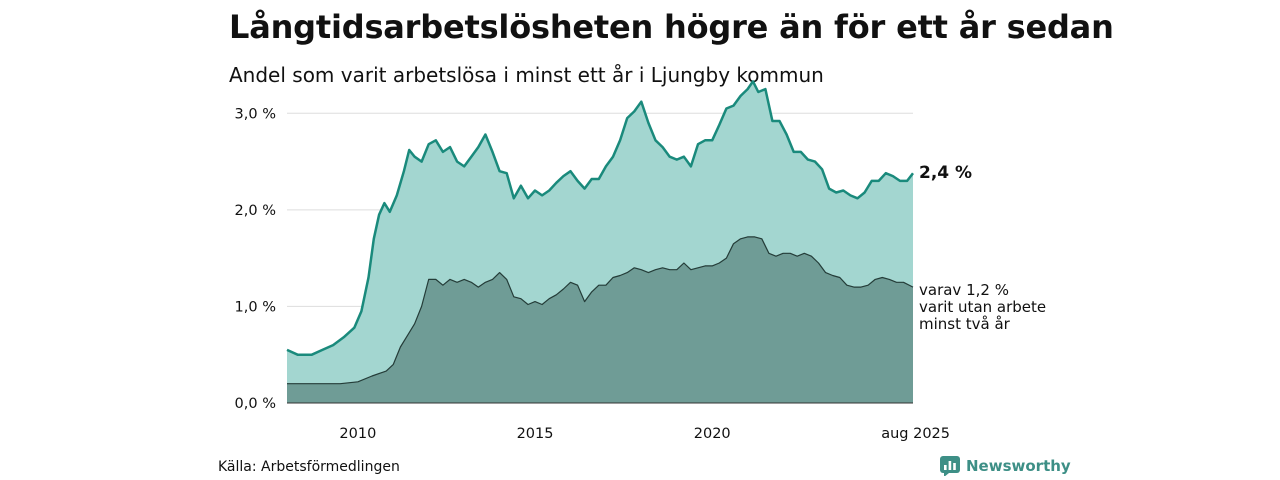 The image size is (1280, 480). I want to click on y-tick-label: 0,0 %, so click(255, 404).